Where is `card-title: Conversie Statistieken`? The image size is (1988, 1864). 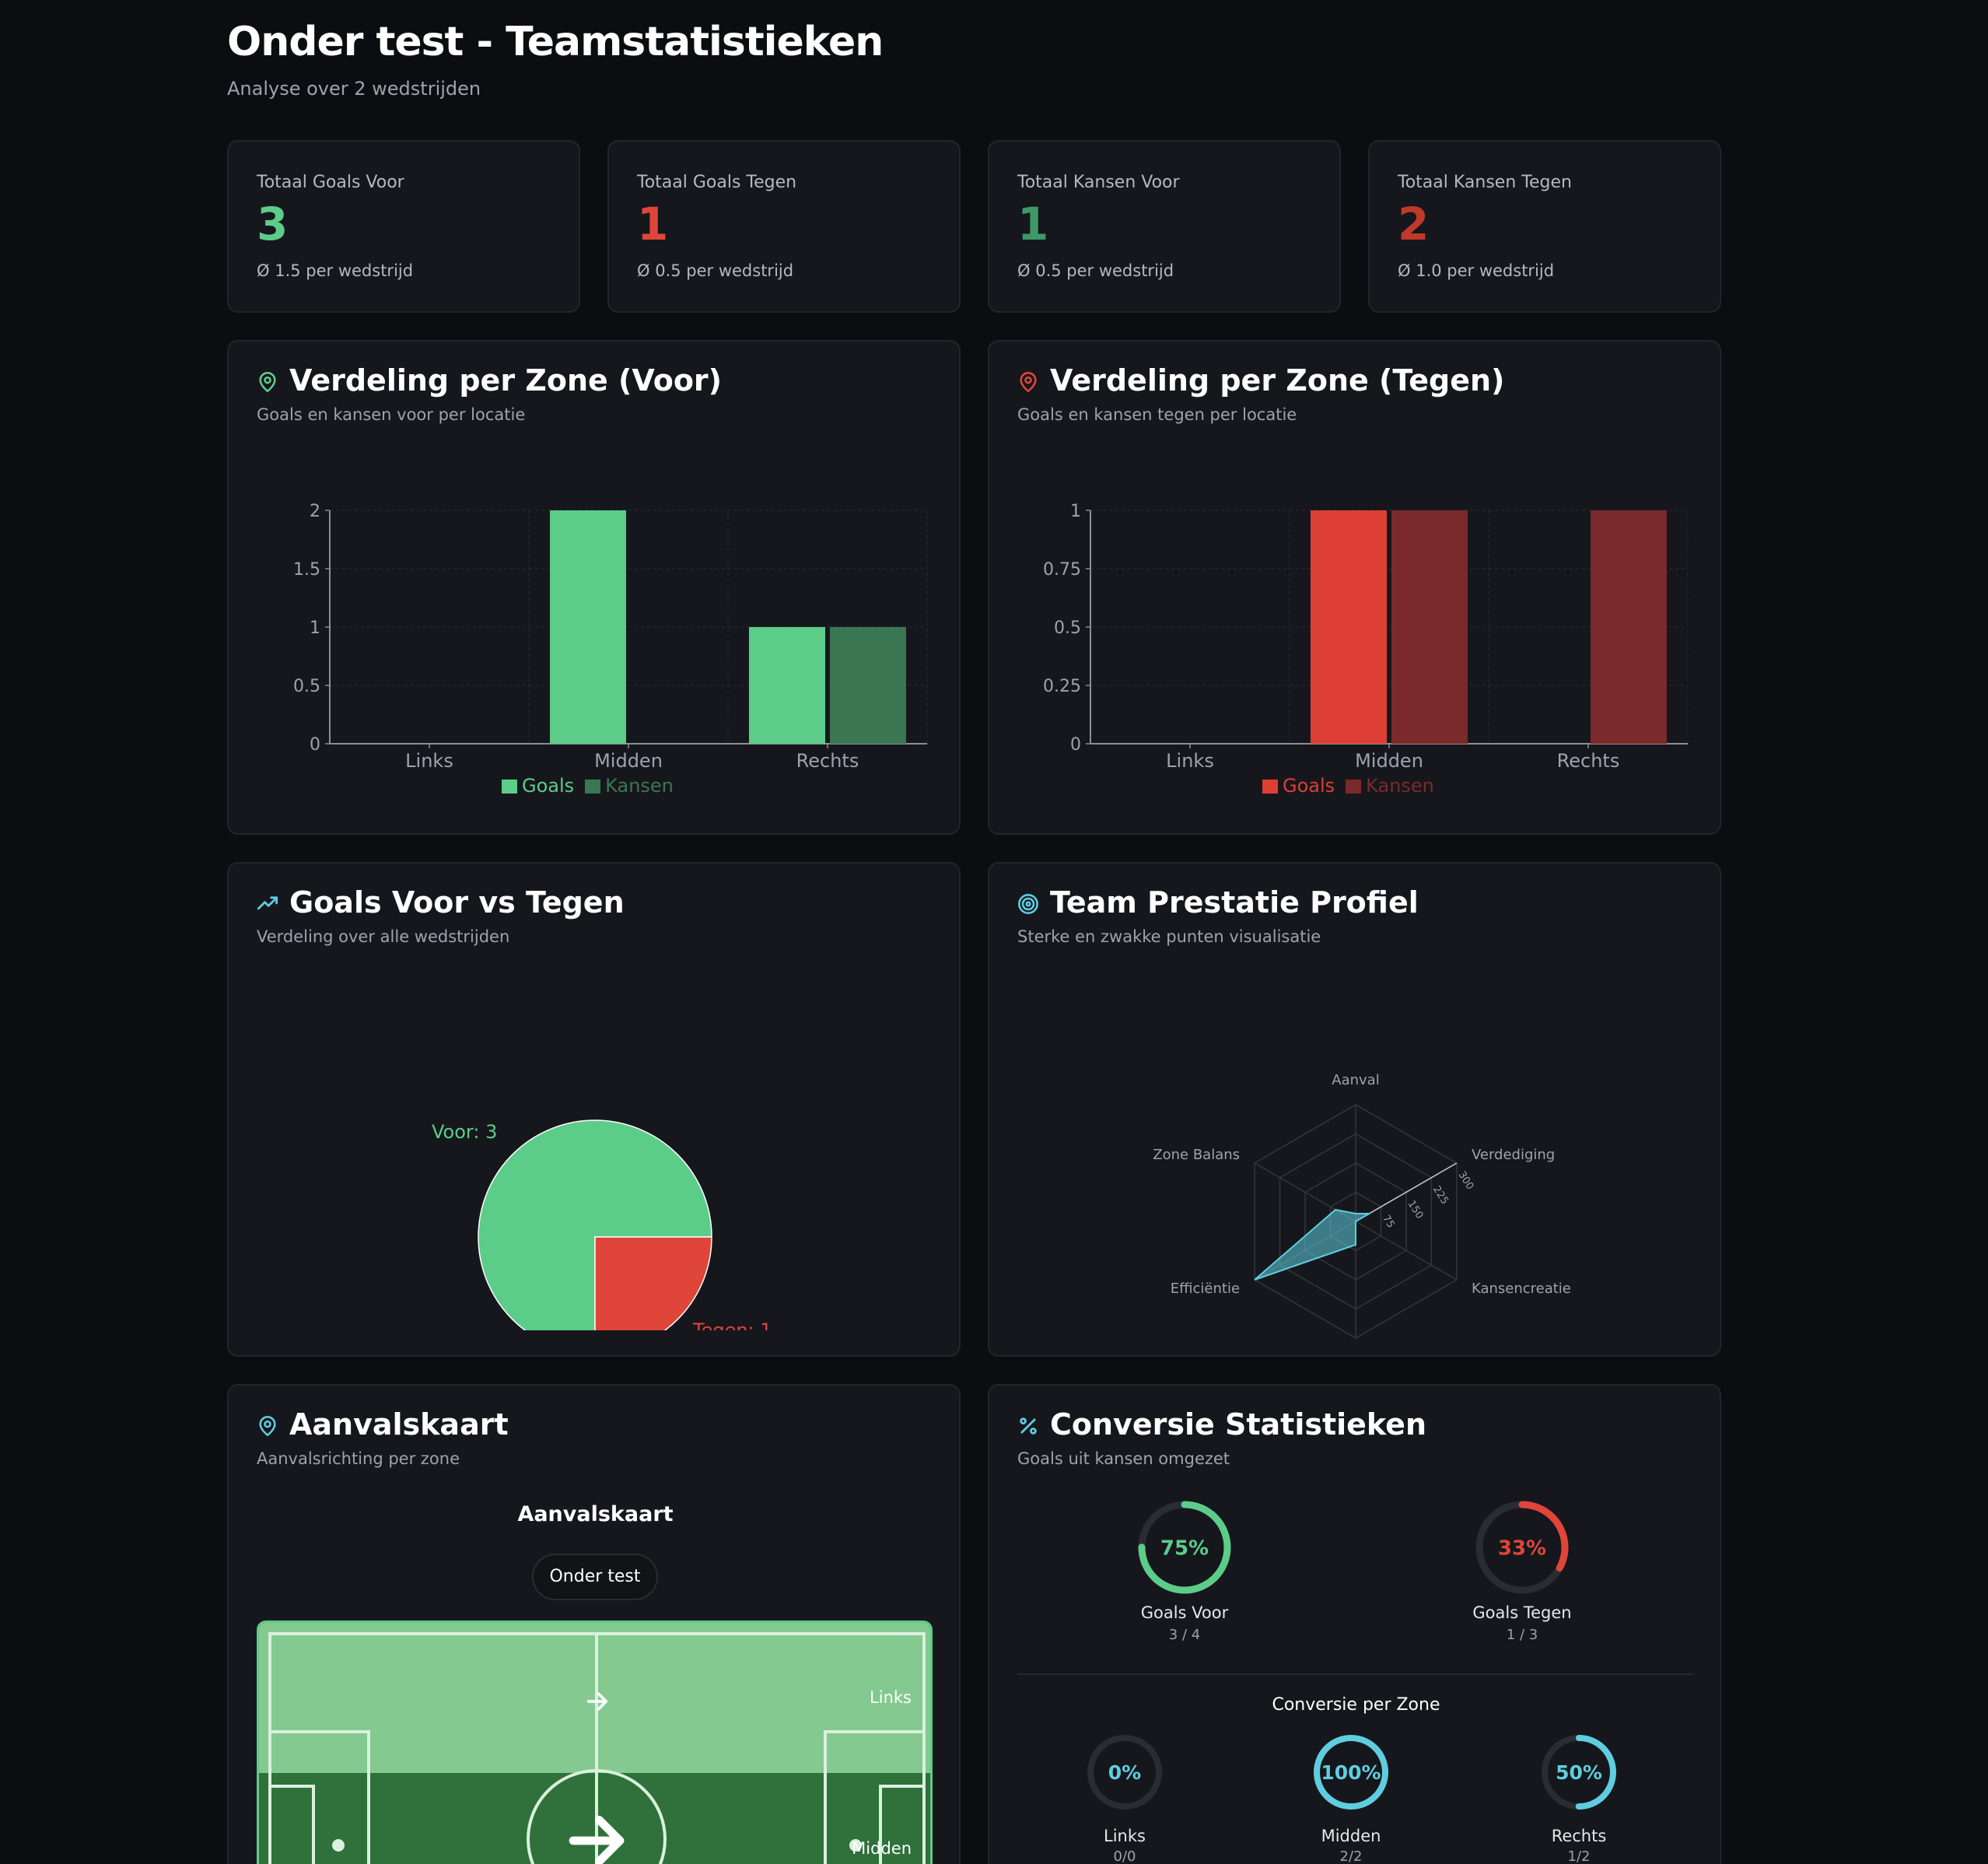
card-title: Conversie Statistieken is located at coordinates (1238, 1424).